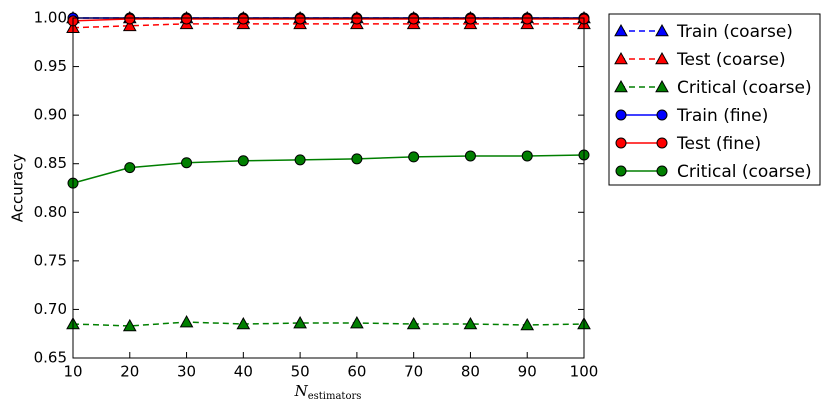  Describe the element at coordinates (186, 372) in the screenshot. I see `x-tick-label: 30` at that location.